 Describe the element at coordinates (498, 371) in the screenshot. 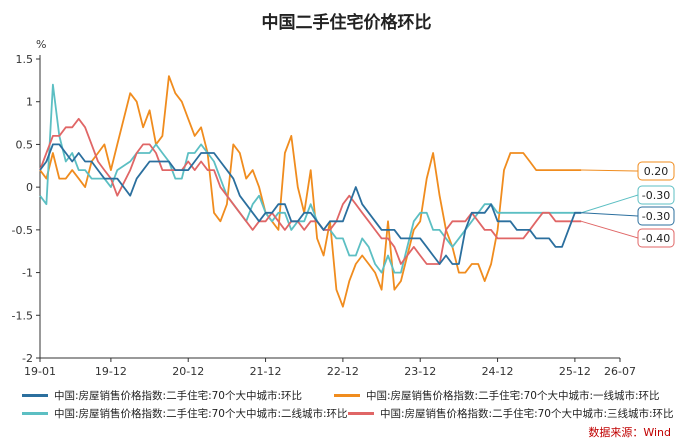

I see `x-tick-label: 24-12` at that location.